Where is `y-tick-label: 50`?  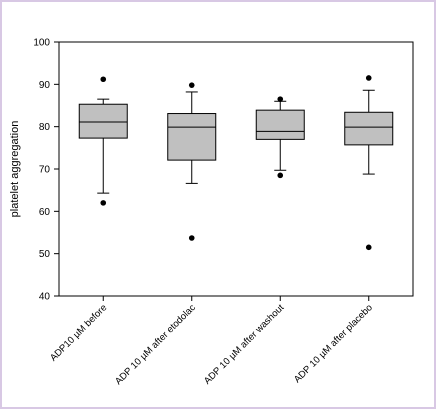 y-tick-label: 50 is located at coordinates (45, 254).